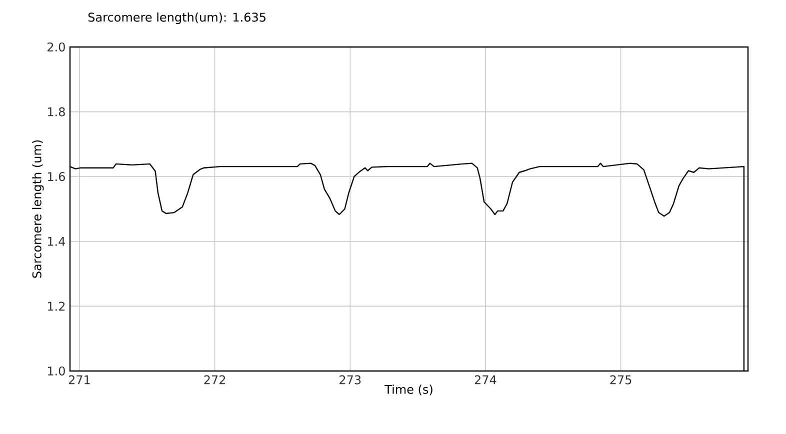 The height and width of the screenshot is (434, 786). What do you see at coordinates (56, 111) in the screenshot?
I see `y-tick-label: 1.8` at bounding box center [56, 111].